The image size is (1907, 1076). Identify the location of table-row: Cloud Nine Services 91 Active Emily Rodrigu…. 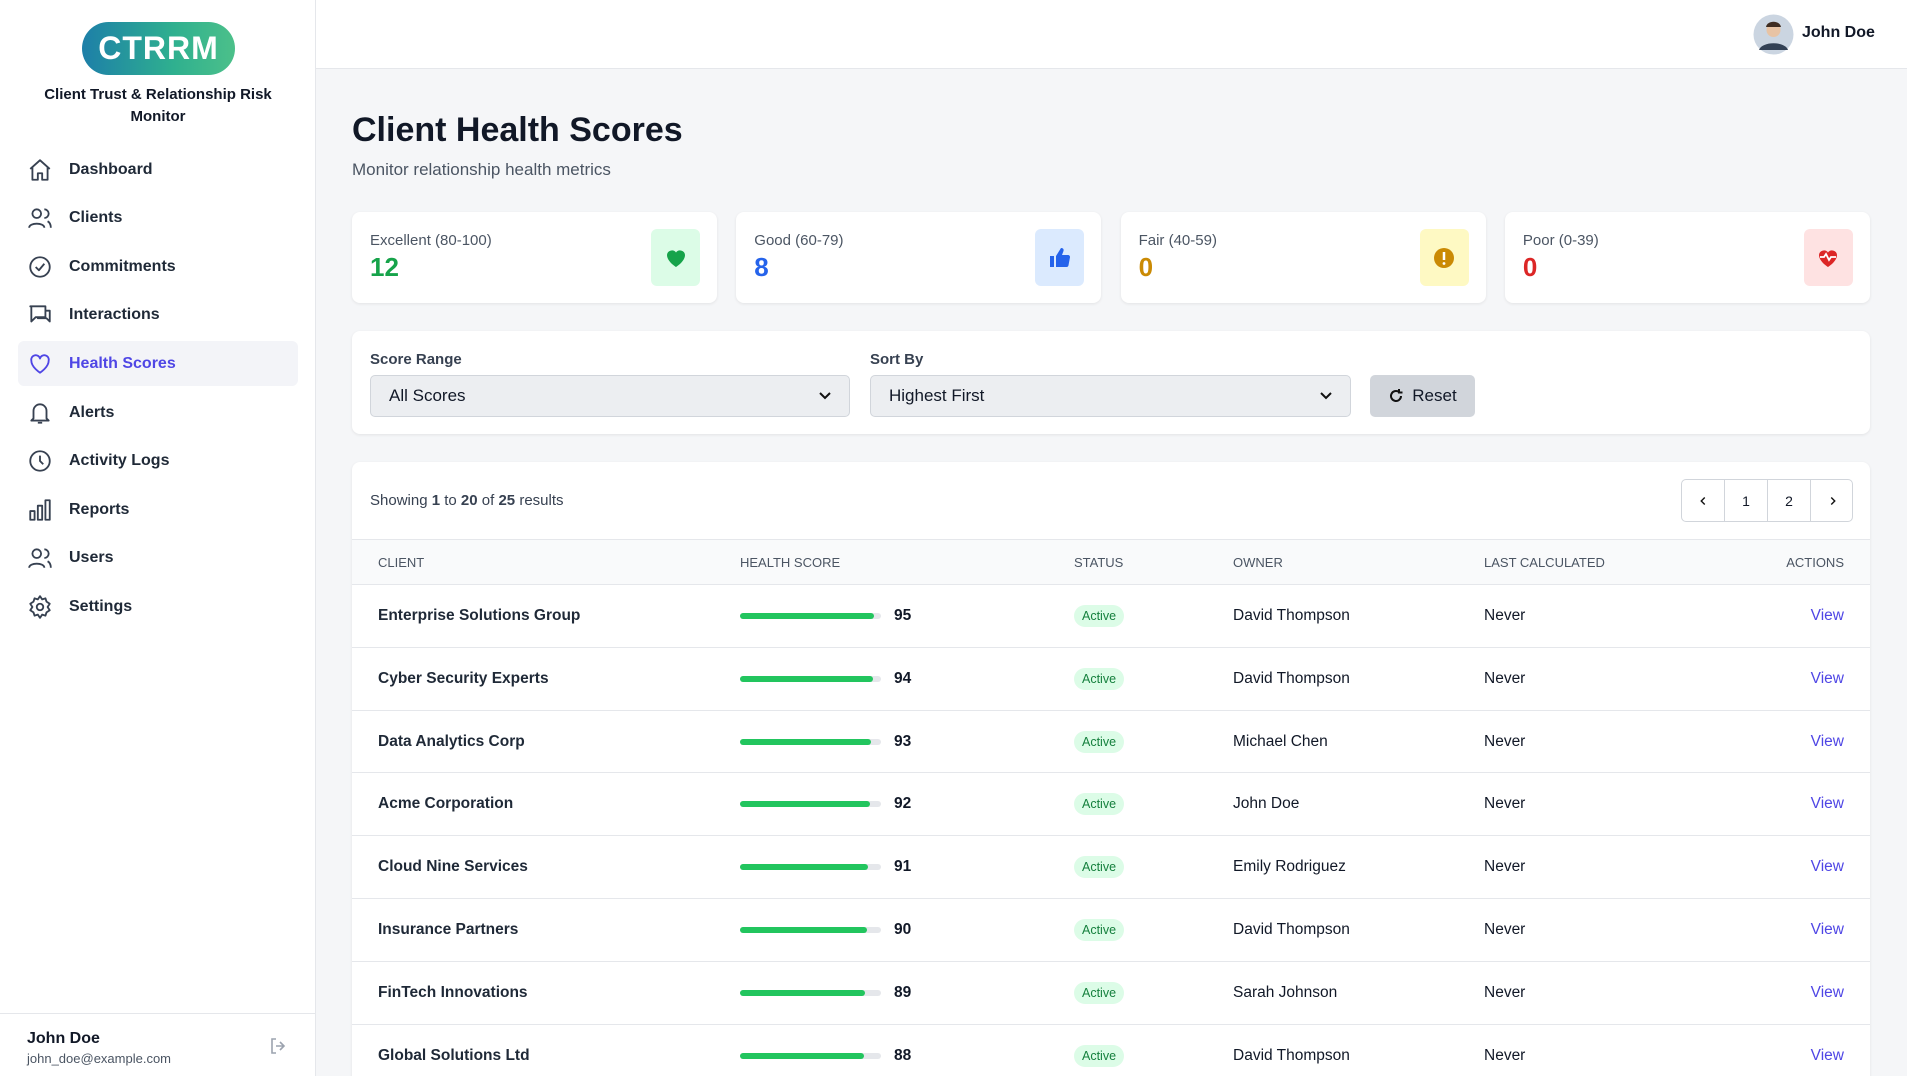
(1111, 866).